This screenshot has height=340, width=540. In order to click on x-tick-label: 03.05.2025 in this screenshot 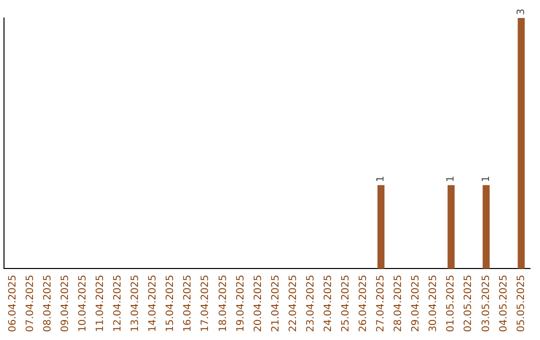, I will do `click(486, 303)`.